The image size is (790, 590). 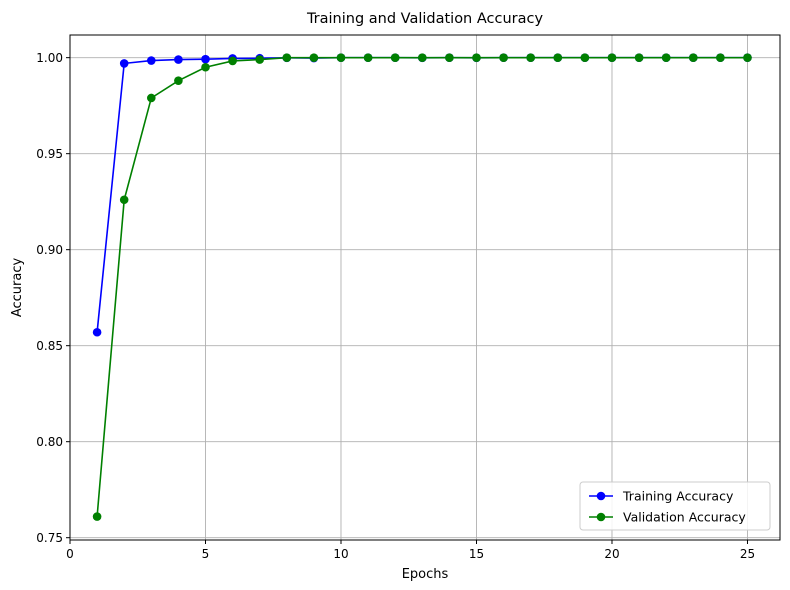 I want to click on x-tick-label: 15, so click(x=476, y=554).